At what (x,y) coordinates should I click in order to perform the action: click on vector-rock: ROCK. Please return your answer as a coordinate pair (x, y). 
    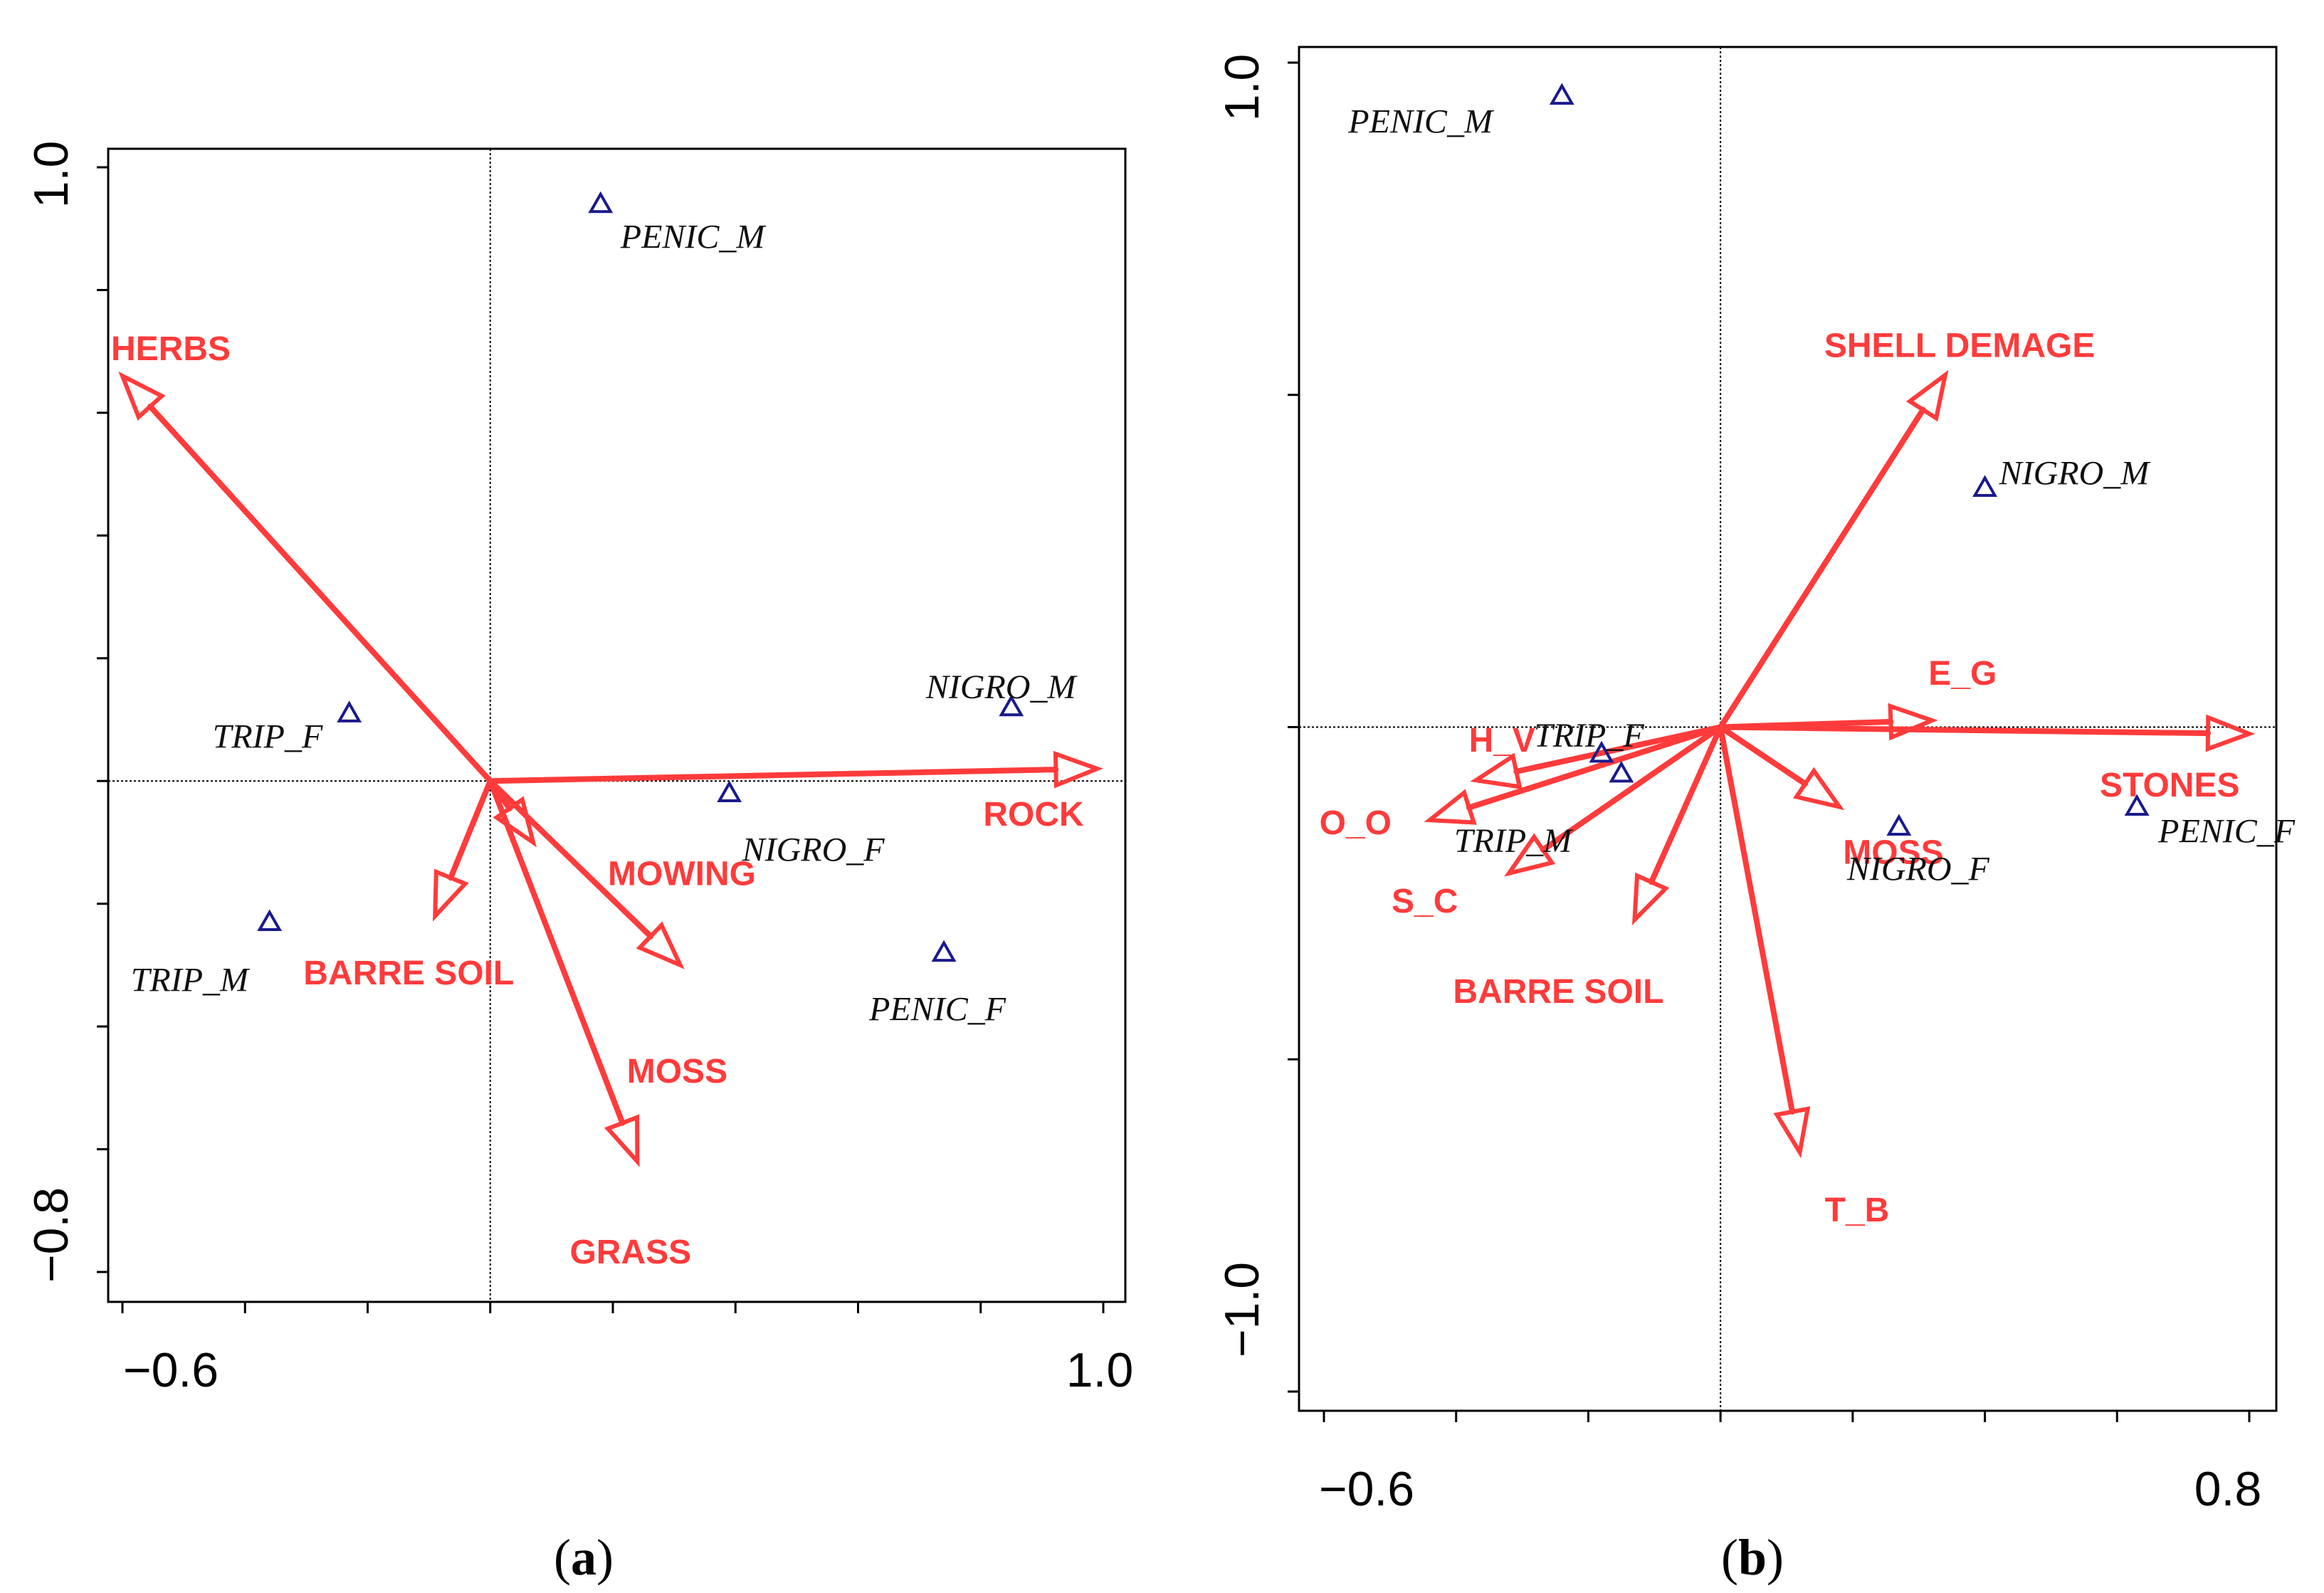
    Looking at the image, I should click on (795, 792).